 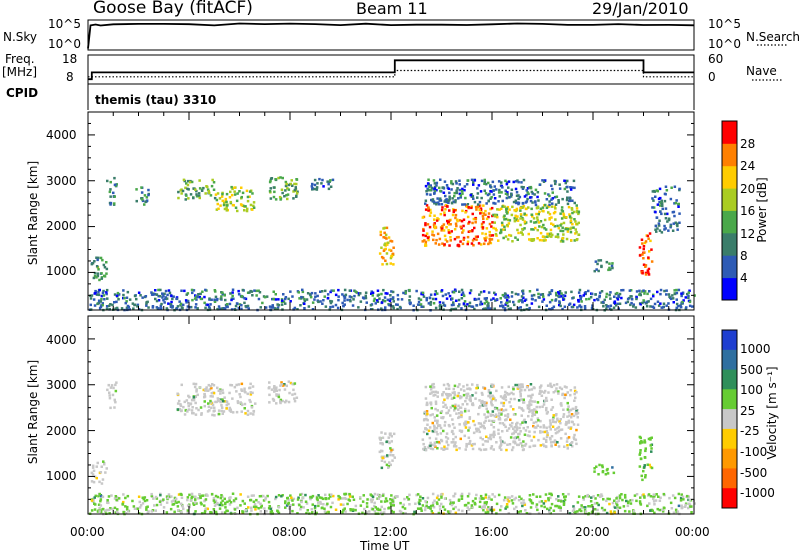 What do you see at coordinates (712, 77) in the screenshot?
I see `nave-tick-bottom: 0` at bounding box center [712, 77].